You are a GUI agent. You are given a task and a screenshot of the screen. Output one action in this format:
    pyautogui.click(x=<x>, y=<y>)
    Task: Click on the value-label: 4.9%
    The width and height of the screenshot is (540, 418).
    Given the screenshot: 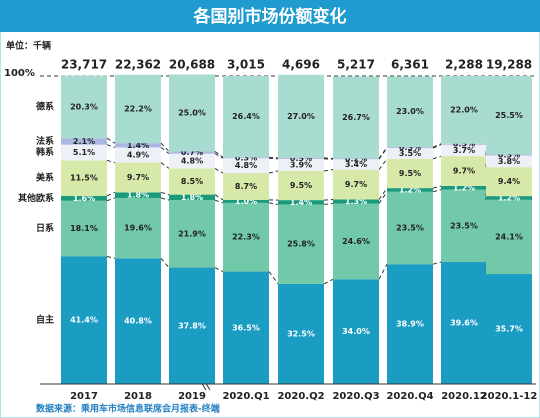 What is the action you would take?
    pyautogui.click(x=138, y=155)
    